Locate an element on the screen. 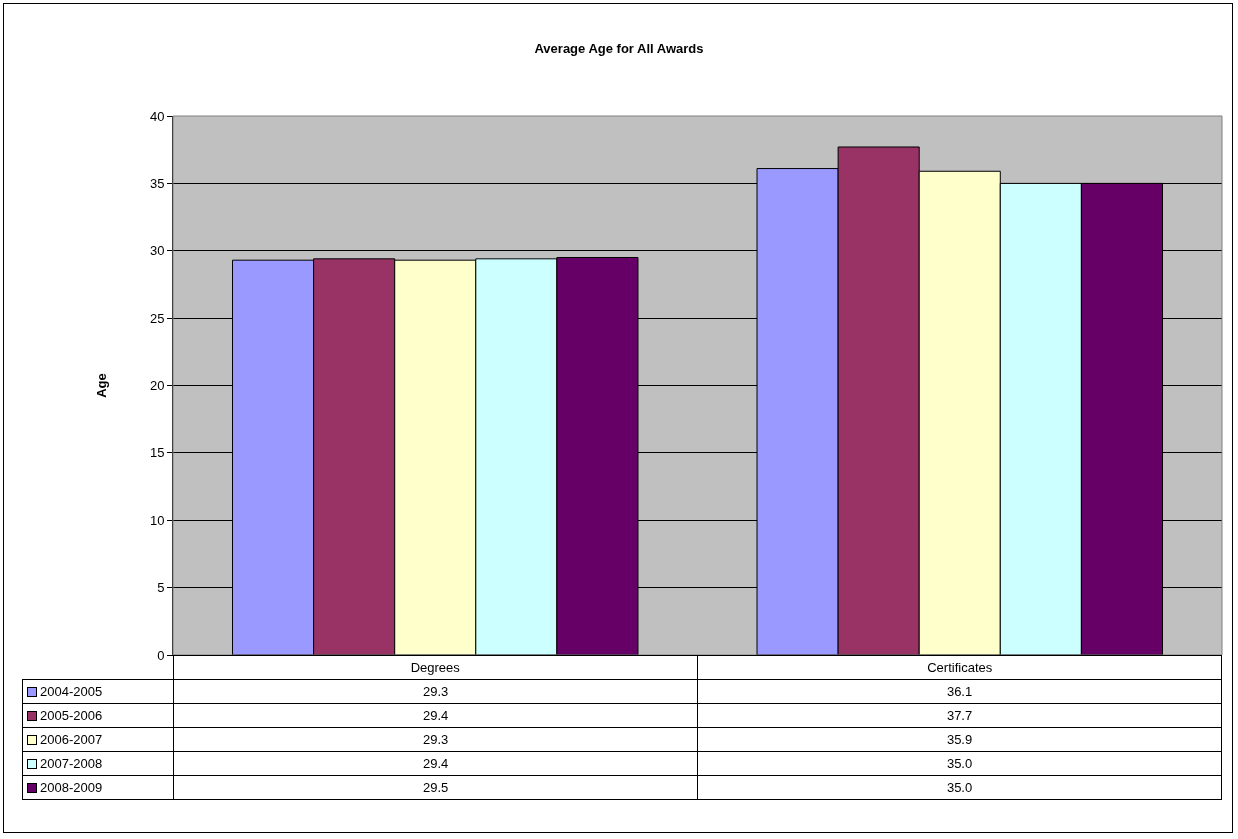 This screenshot has height=839, width=1238. x-tick-label: Certificates is located at coordinates (960, 667).